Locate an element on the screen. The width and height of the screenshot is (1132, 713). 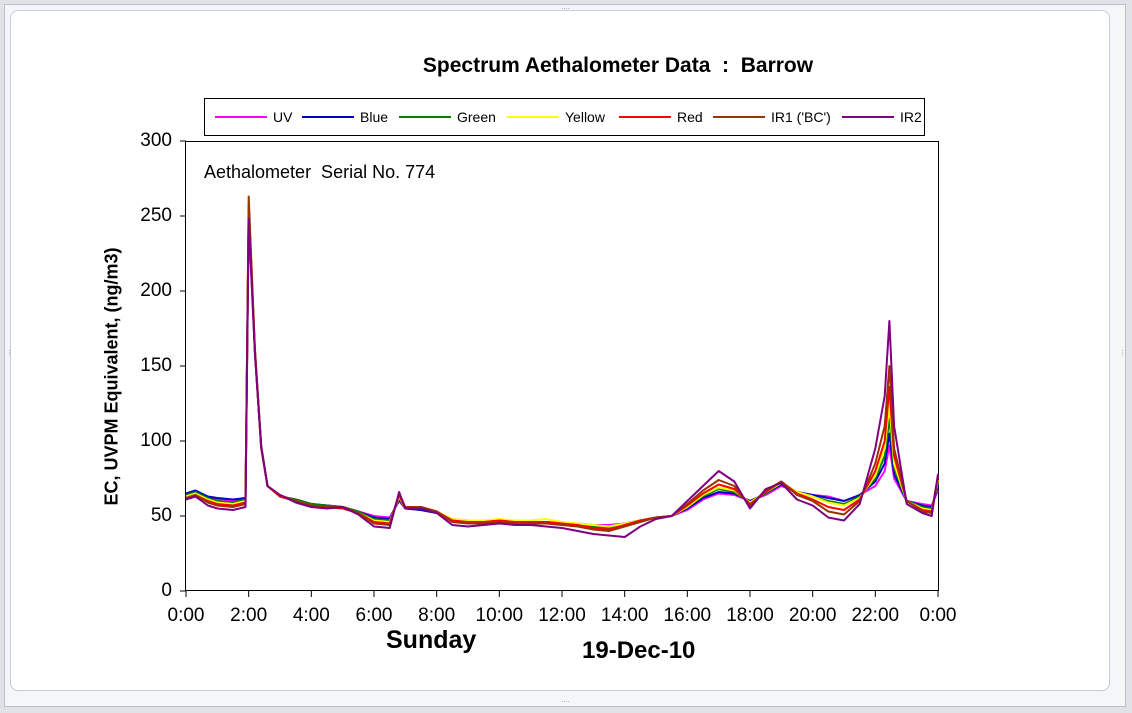
x-tick-label: 6:00 is located at coordinates (374, 615).